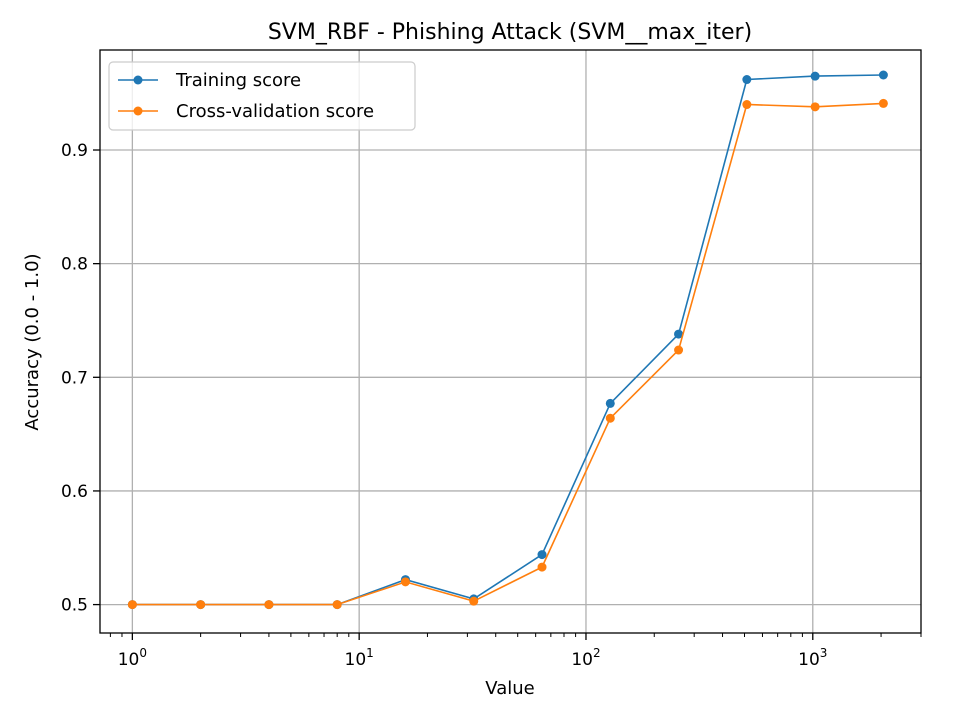  Describe the element at coordinates (74, 492) in the screenshot. I see `y-tick-label: 0.6` at that location.